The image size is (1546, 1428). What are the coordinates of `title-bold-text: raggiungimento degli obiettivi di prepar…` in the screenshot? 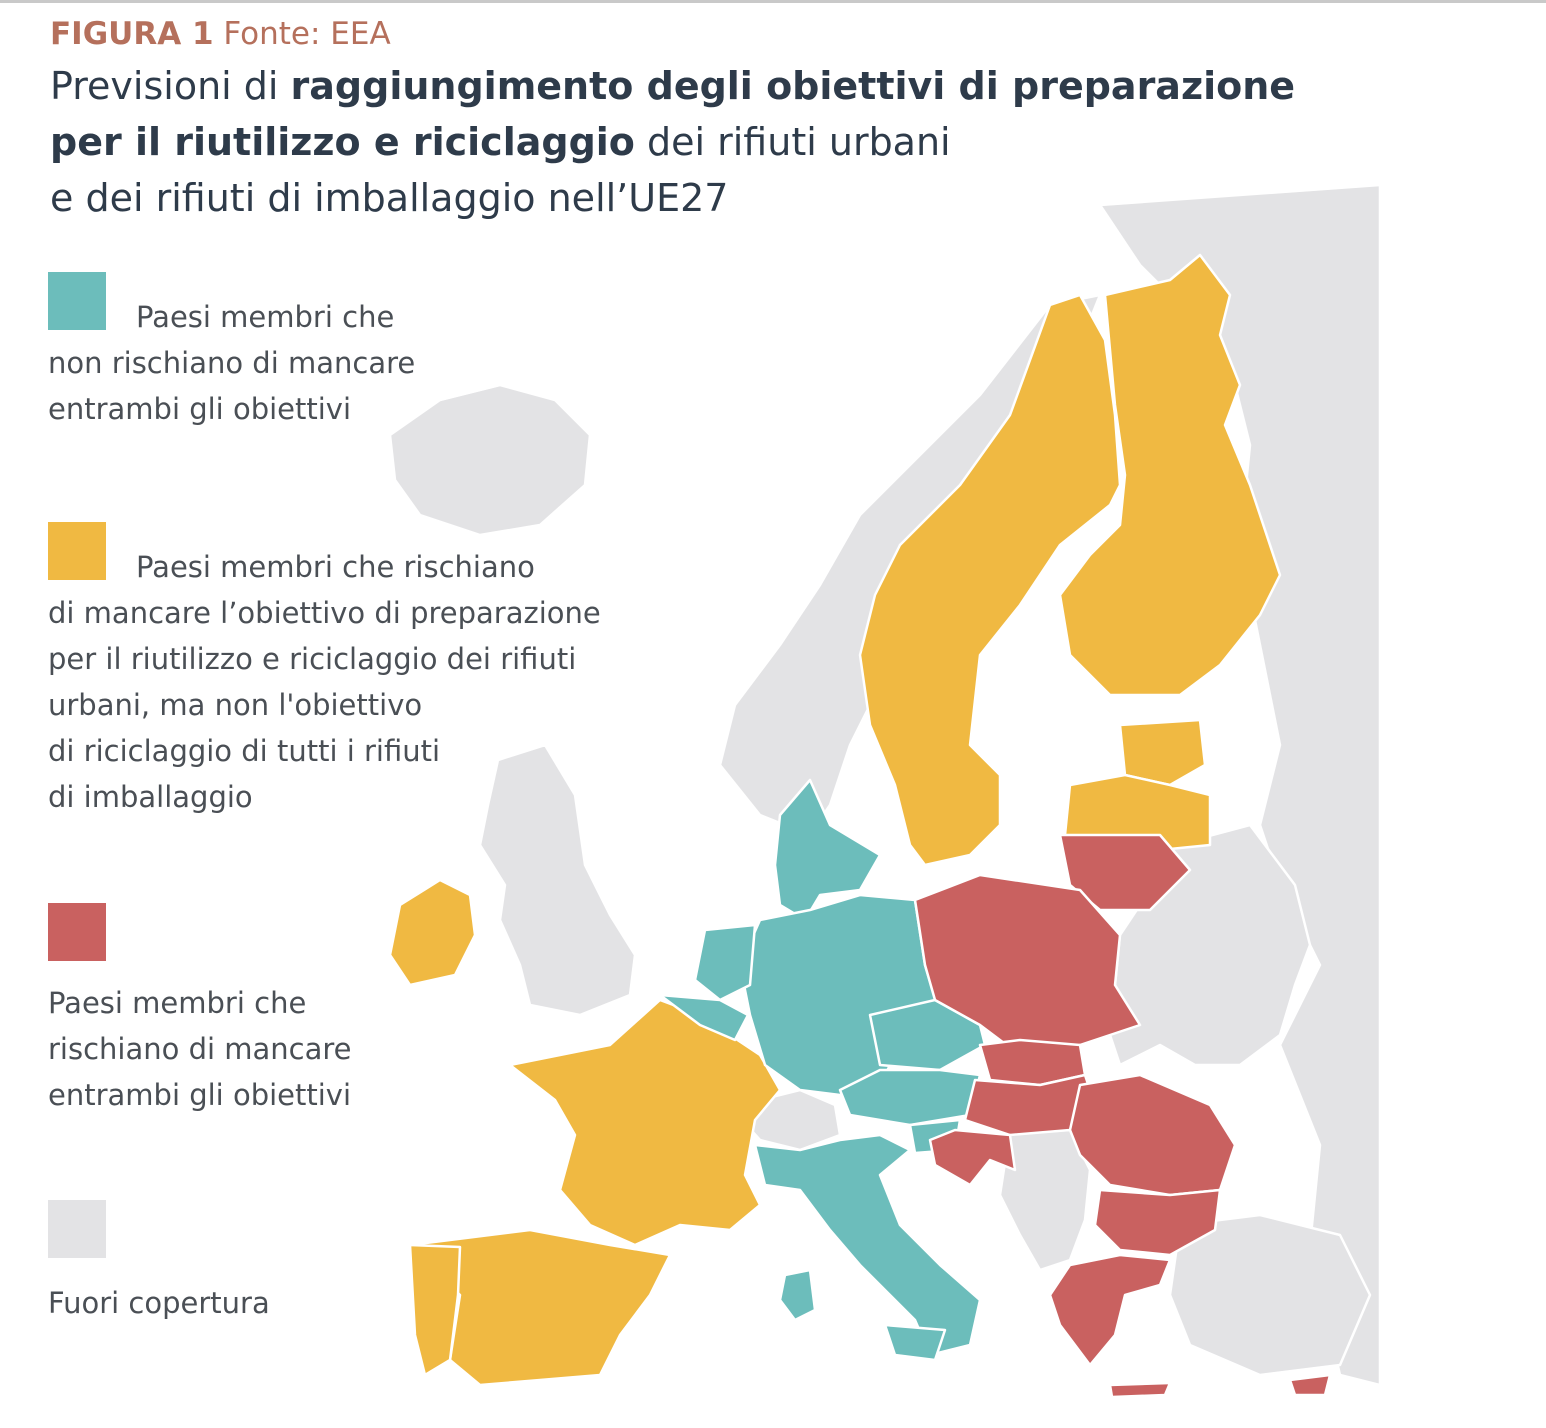 It's located at (793, 86).